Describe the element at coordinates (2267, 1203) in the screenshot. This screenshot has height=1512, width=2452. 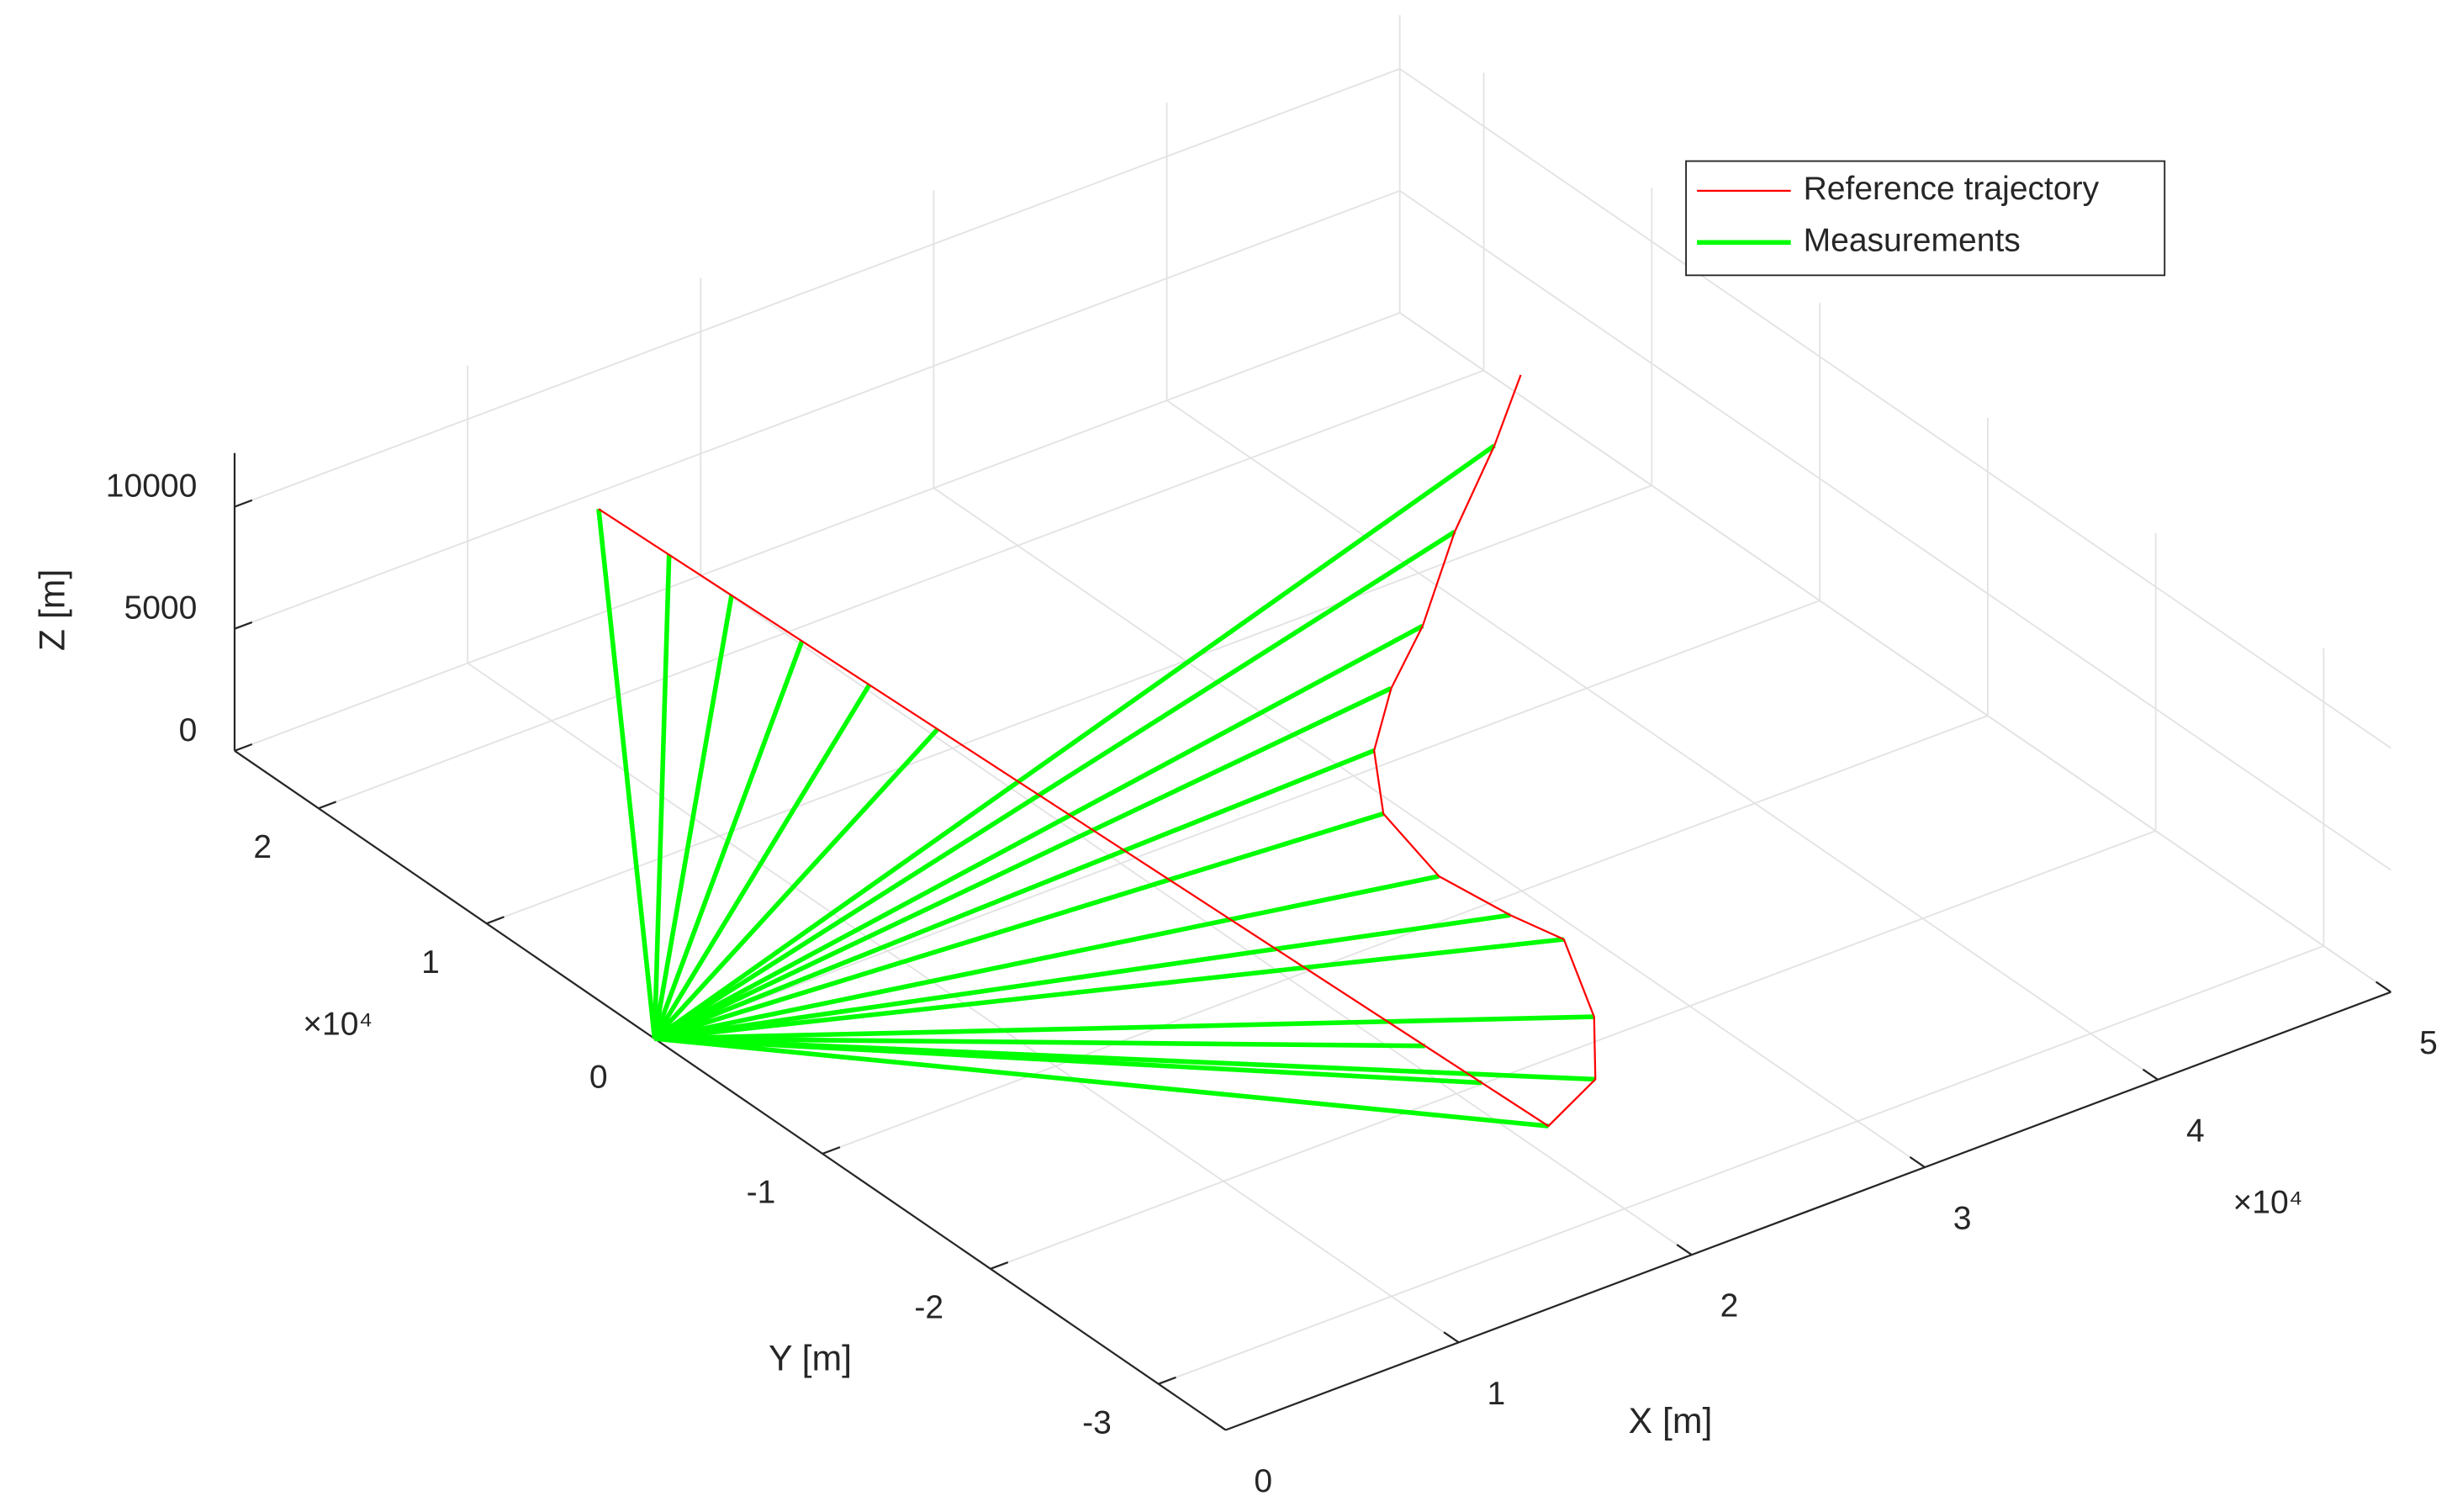
I see `x-multiplier: ×10⁴` at that location.